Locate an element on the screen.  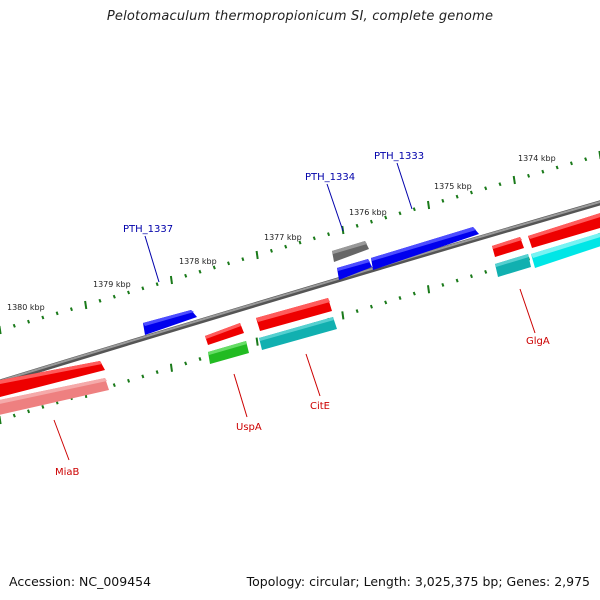
gene-right-red-arrow-top is located at coordinates (564, 226).